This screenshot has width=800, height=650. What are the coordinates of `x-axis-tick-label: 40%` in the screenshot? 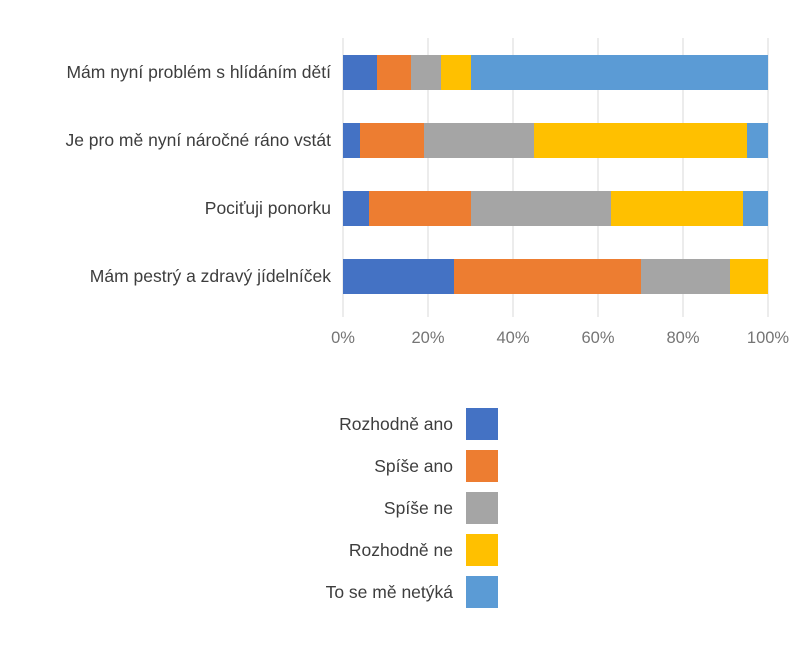 It's located at (513, 338).